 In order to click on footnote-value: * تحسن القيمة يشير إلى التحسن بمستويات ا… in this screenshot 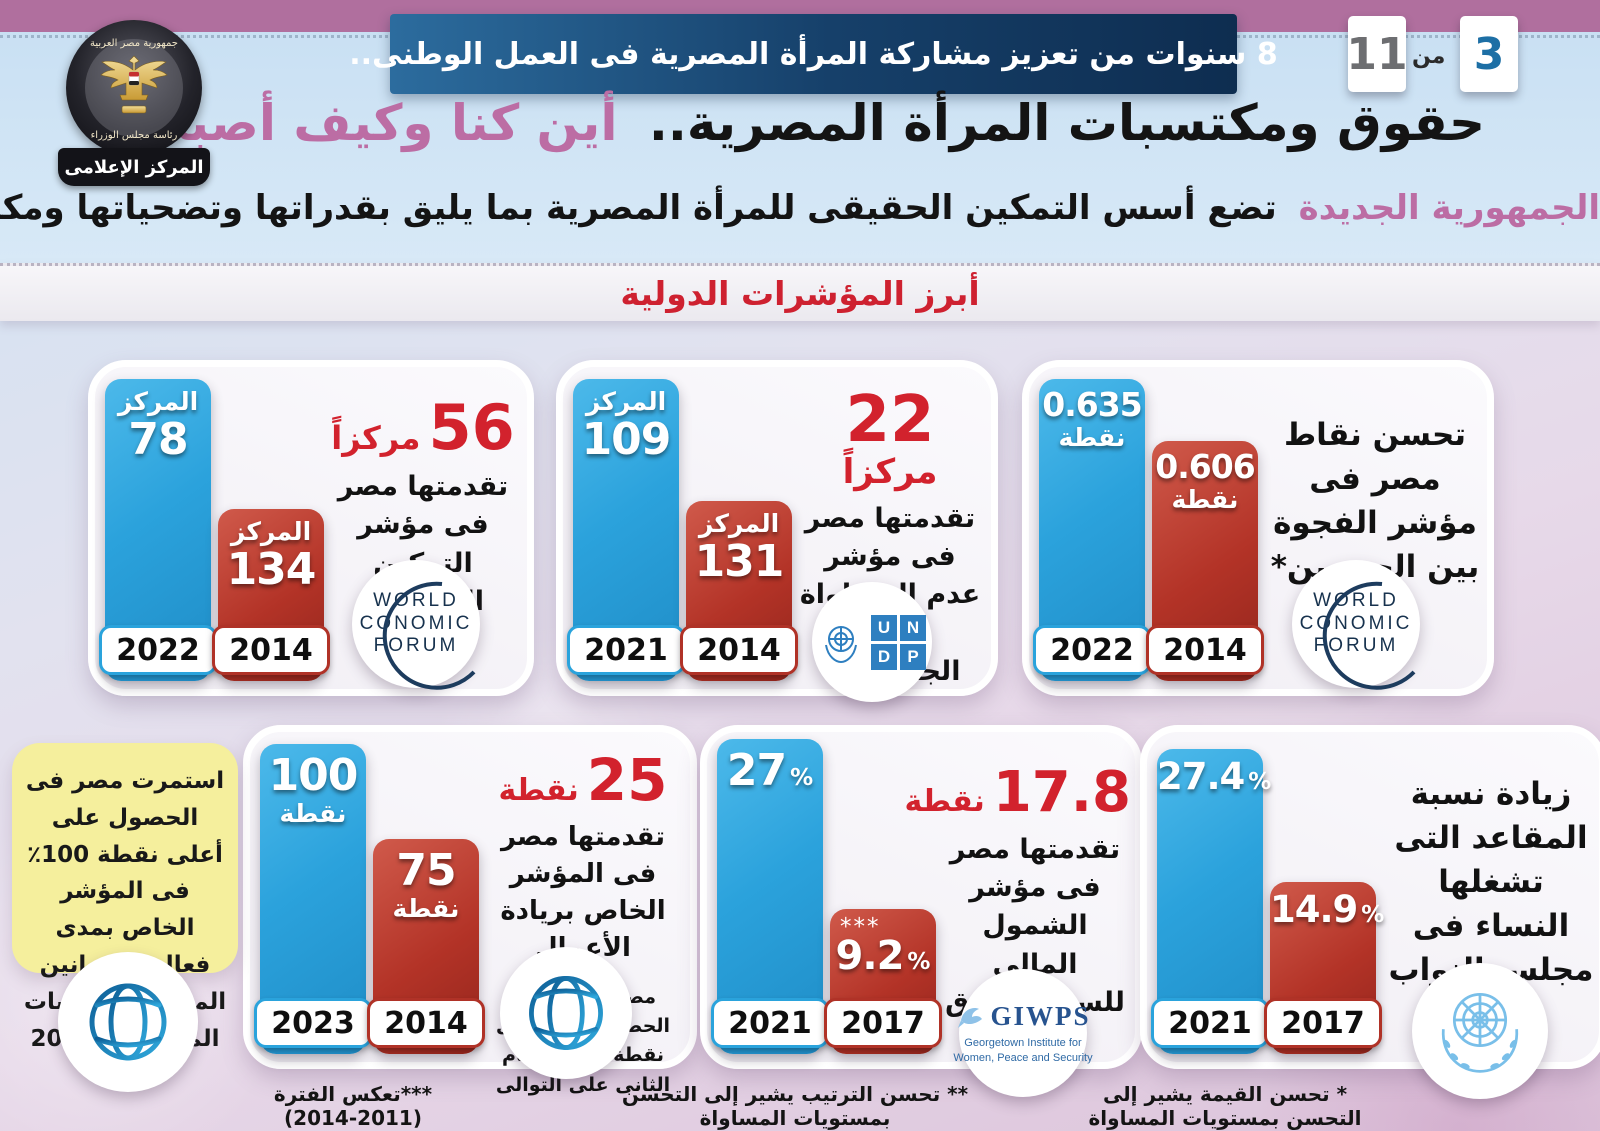, I will do `click(1225, 1106)`.